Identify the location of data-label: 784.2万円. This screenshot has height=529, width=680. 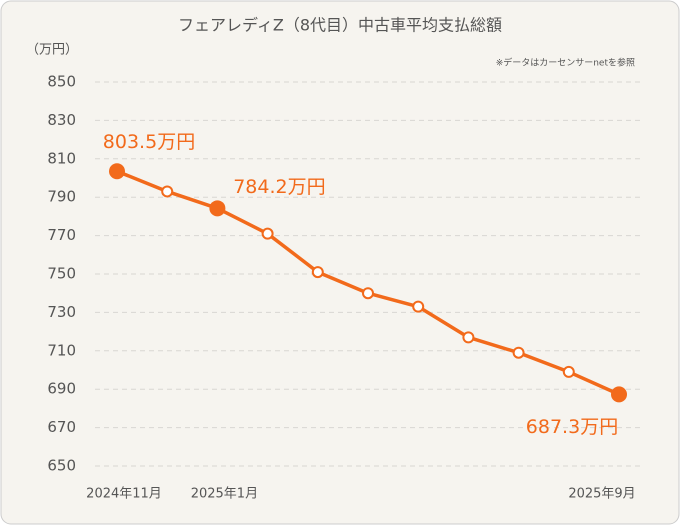
(279, 187).